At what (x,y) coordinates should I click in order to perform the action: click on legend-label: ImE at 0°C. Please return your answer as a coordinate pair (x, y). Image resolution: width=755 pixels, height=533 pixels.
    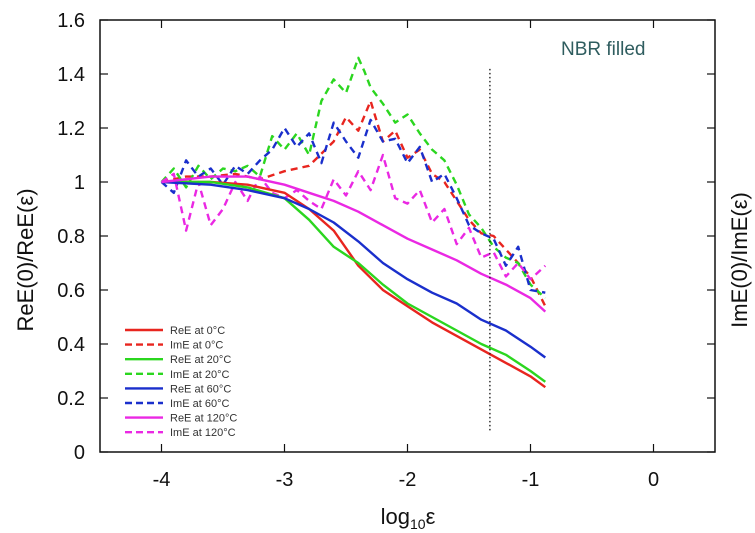
    Looking at the image, I should click on (196, 346).